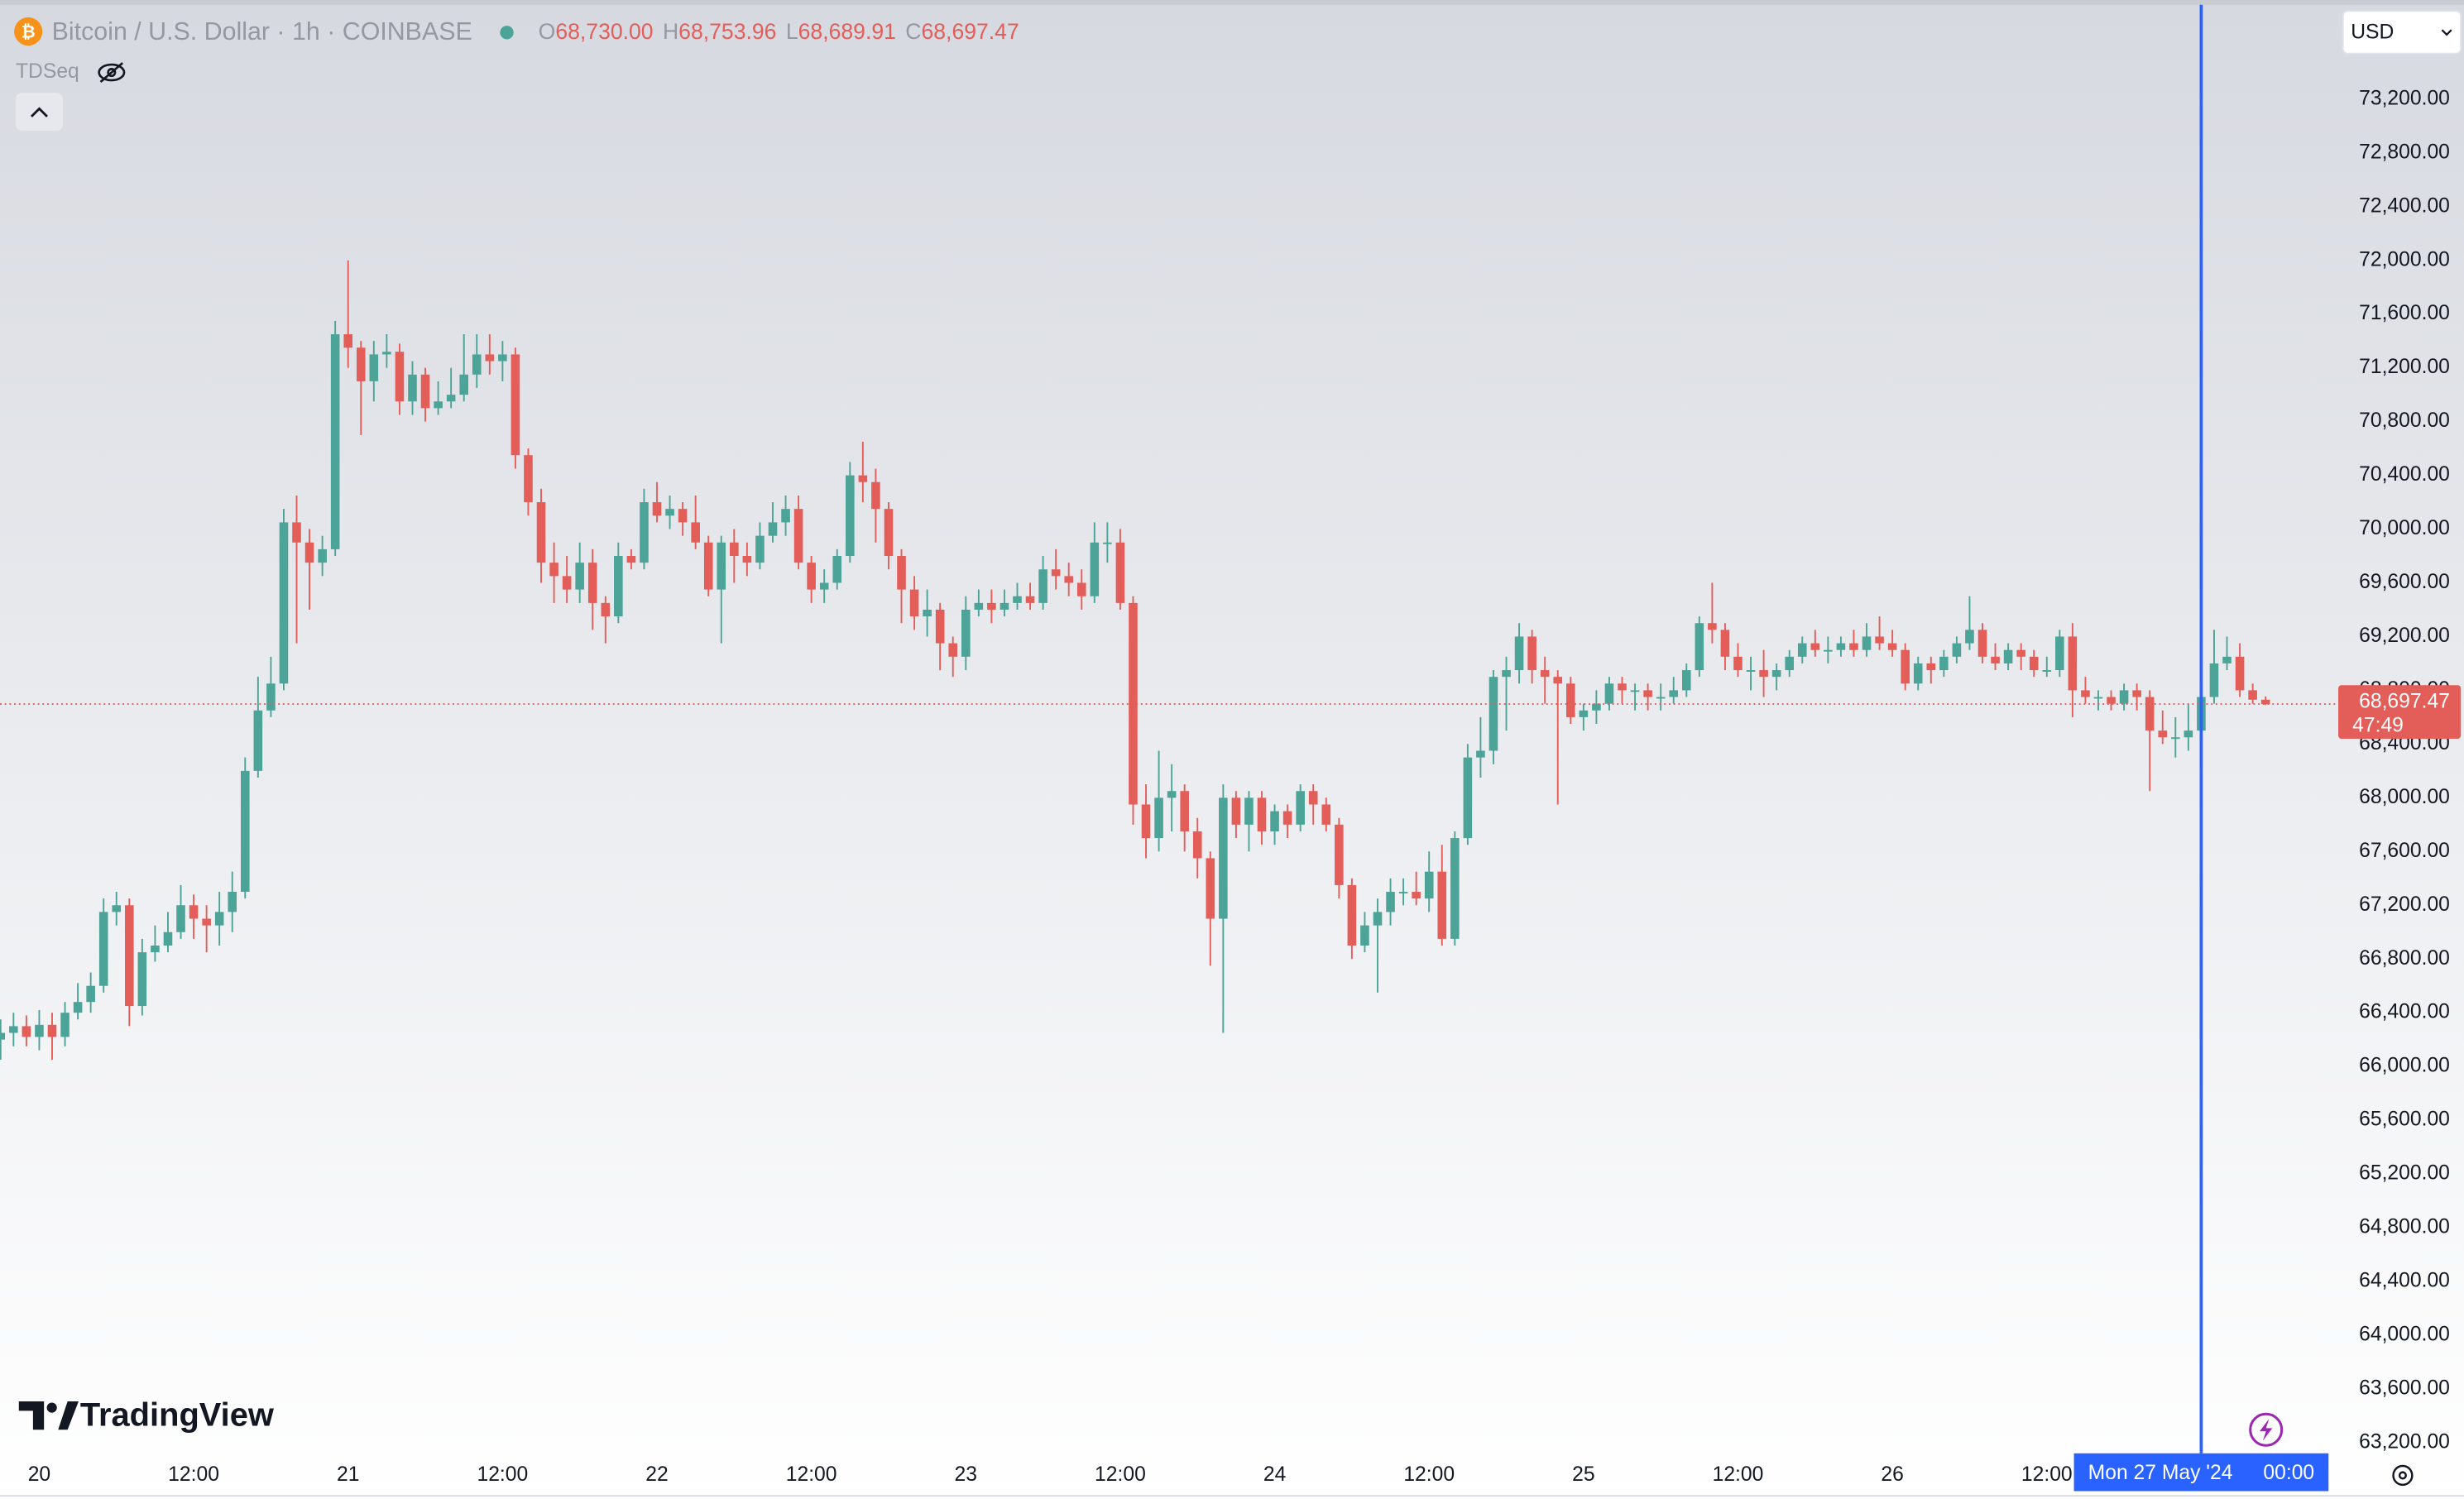  I want to click on currency-caret, so click(2446, 32).